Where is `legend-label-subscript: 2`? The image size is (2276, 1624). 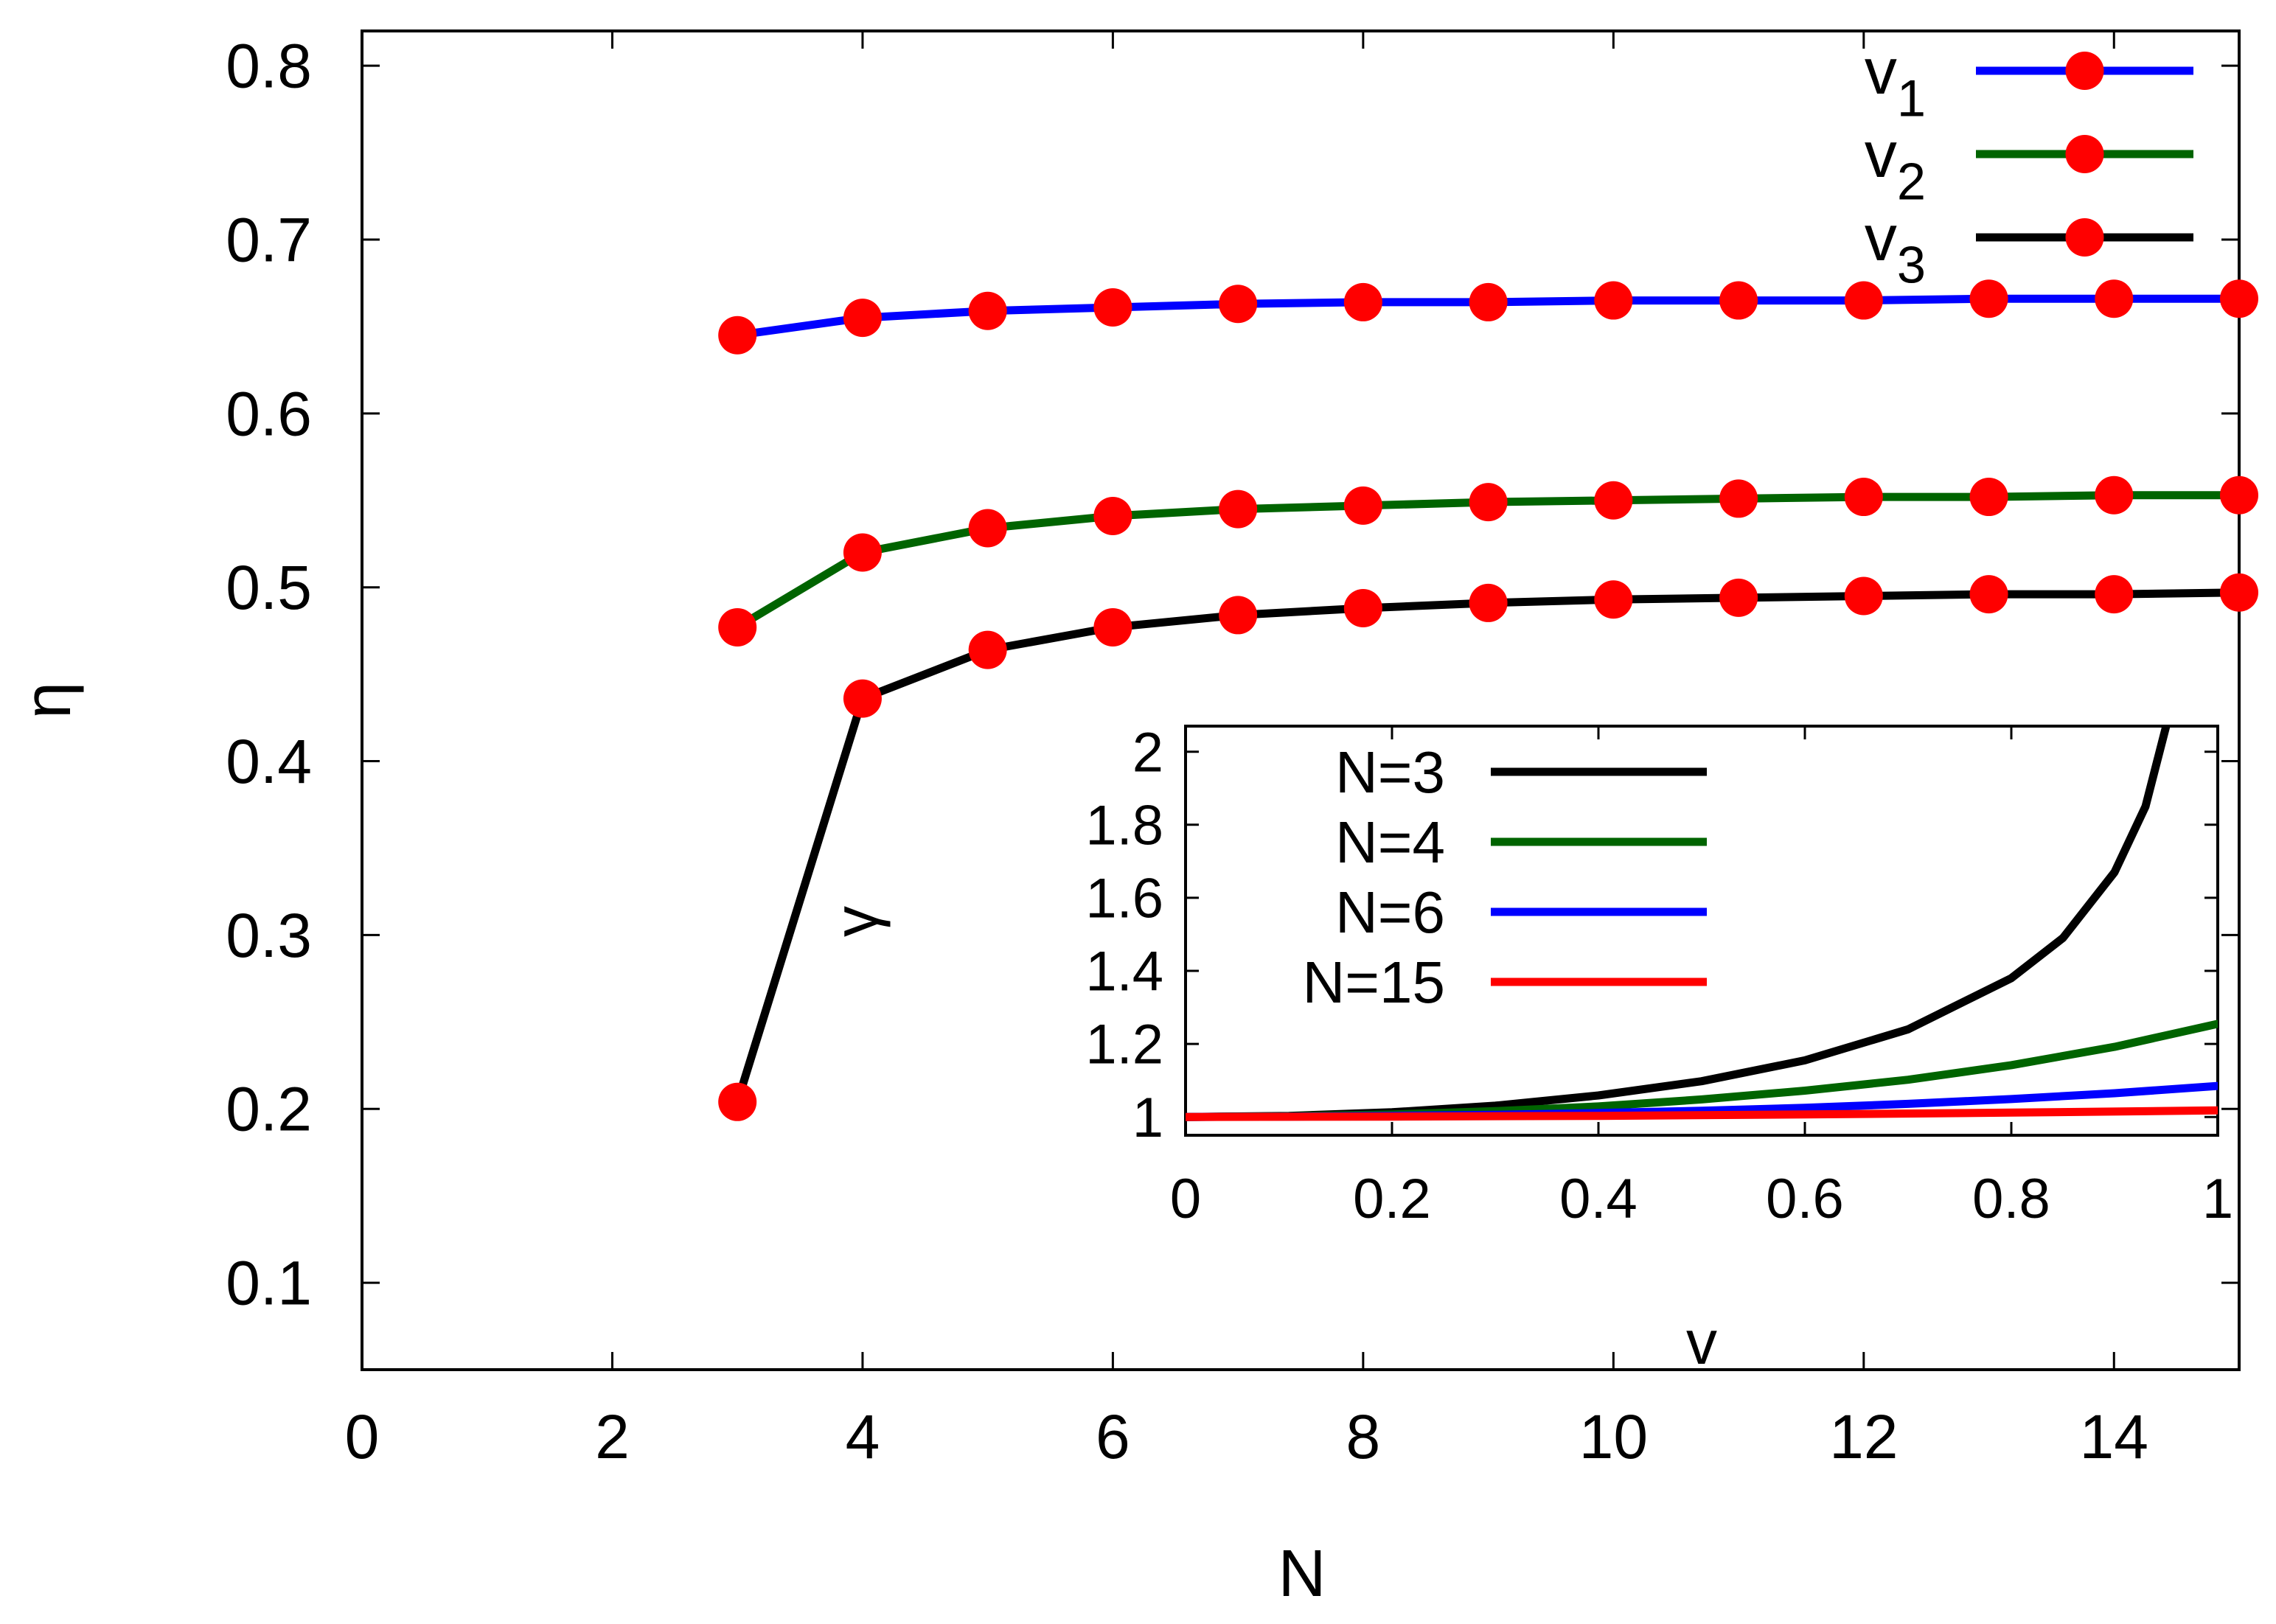
legend-label-subscript: 2 is located at coordinates (1911, 182).